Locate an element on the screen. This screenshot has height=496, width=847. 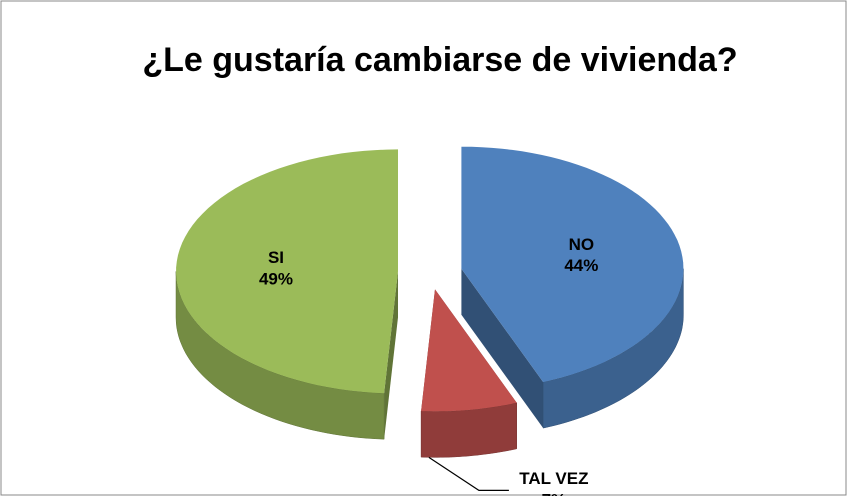
label-category: SI is located at coordinates (276, 258).